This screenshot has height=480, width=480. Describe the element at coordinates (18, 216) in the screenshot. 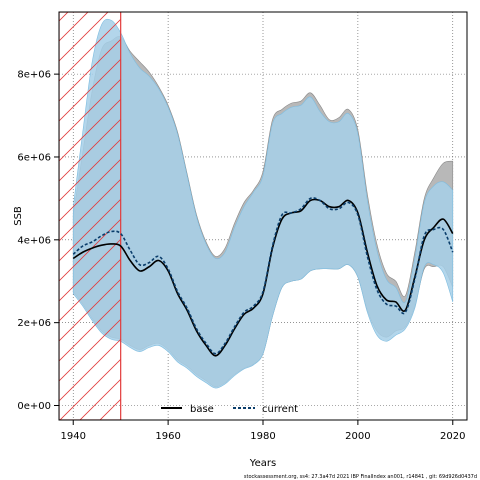

I see `y-axis-title: SSB` at that location.